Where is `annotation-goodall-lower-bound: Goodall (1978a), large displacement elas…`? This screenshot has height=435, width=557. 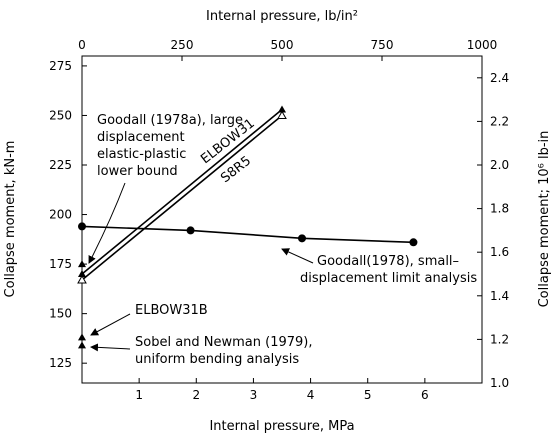 annotation-goodall-lower-bound: Goodall (1978a), large displacement elas… is located at coordinates (172, 146).